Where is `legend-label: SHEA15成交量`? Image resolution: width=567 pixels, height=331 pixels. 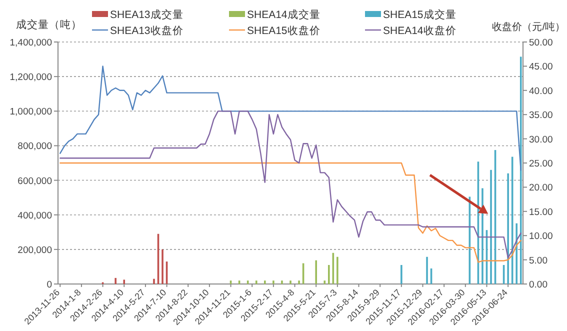
legend-label: SHEA15成交量 is located at coordinates (419, 14).